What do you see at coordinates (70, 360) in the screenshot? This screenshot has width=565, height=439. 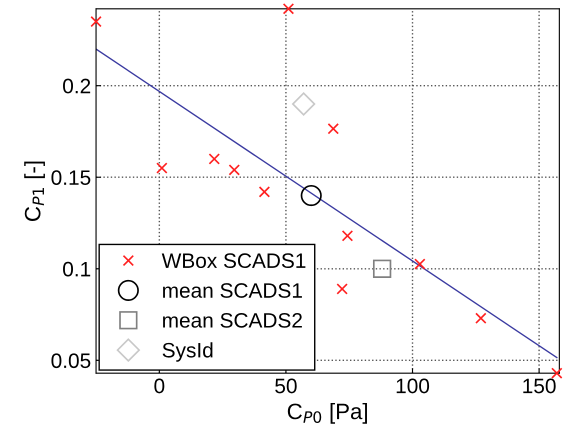 I see `y-tick-label: 0.05` at bounding box center [70, 360].